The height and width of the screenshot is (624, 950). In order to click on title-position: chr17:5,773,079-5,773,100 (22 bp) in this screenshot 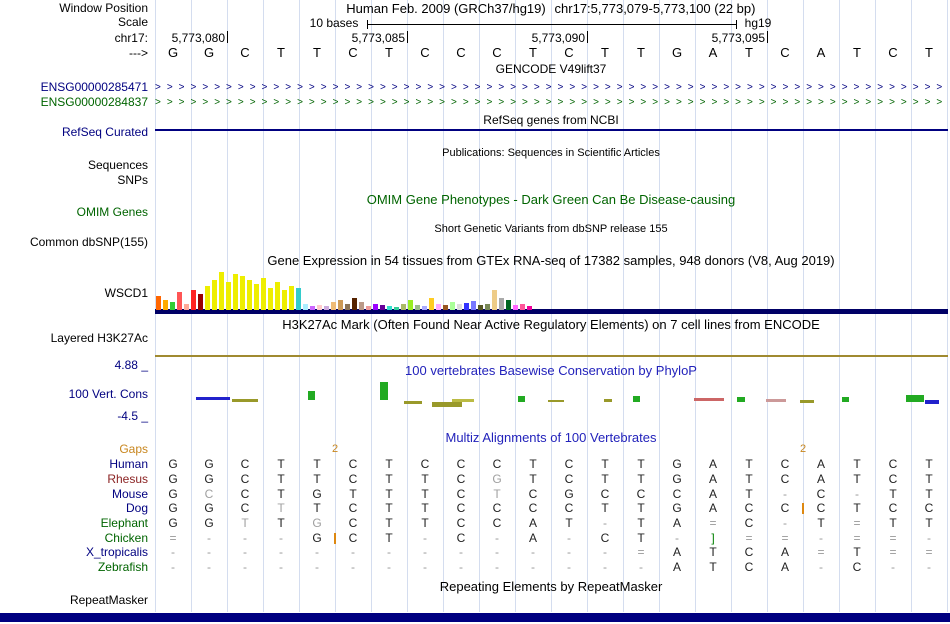, I will do `click(655, 8)`.